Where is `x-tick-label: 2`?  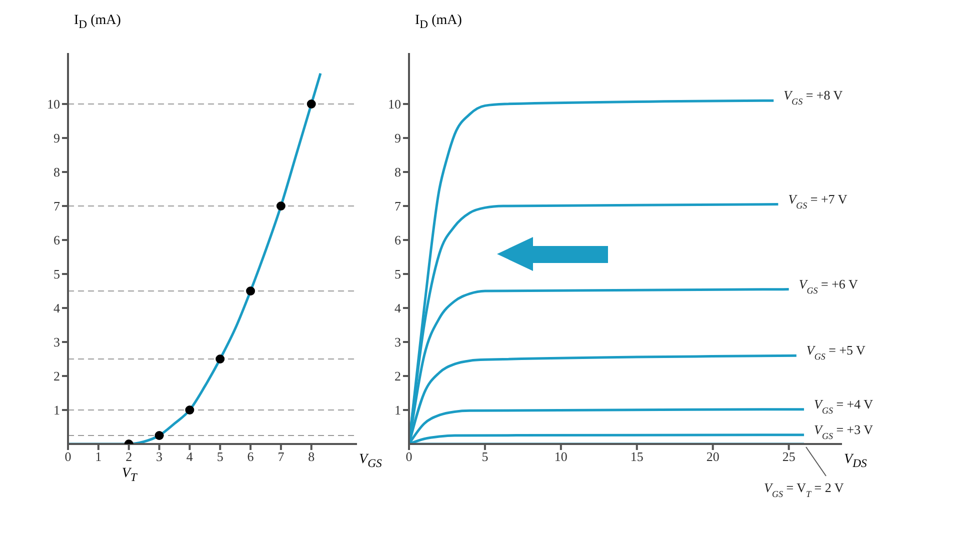 x-tick-label: 2 is located at coordinates (129, 456).